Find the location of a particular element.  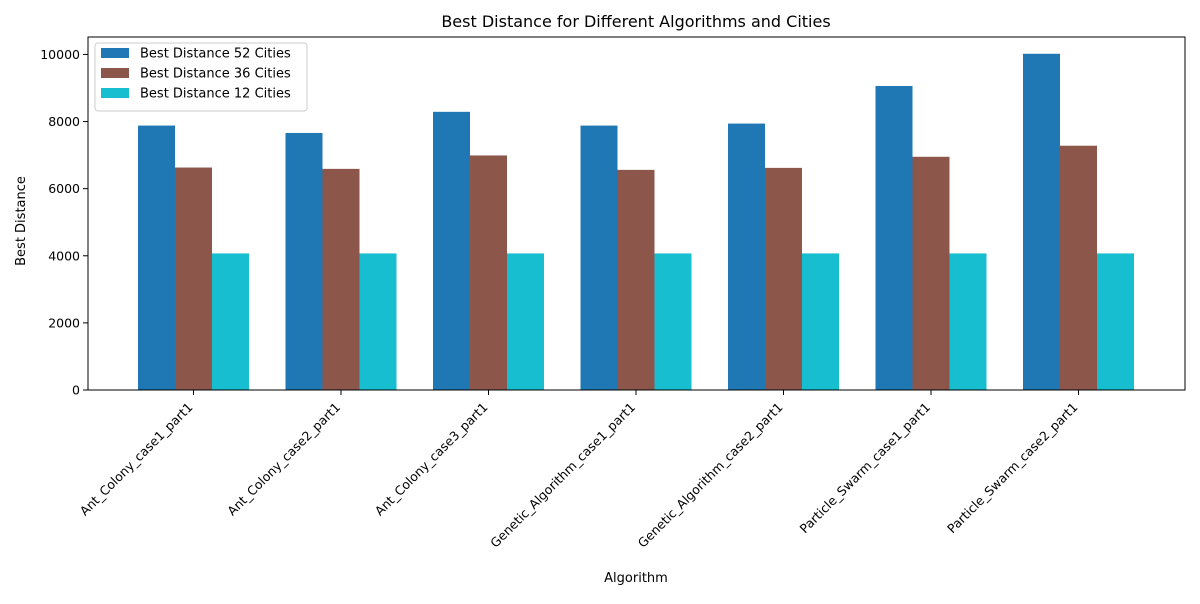

x-axis-label: Algorithm is located at coordinates (636, 578).